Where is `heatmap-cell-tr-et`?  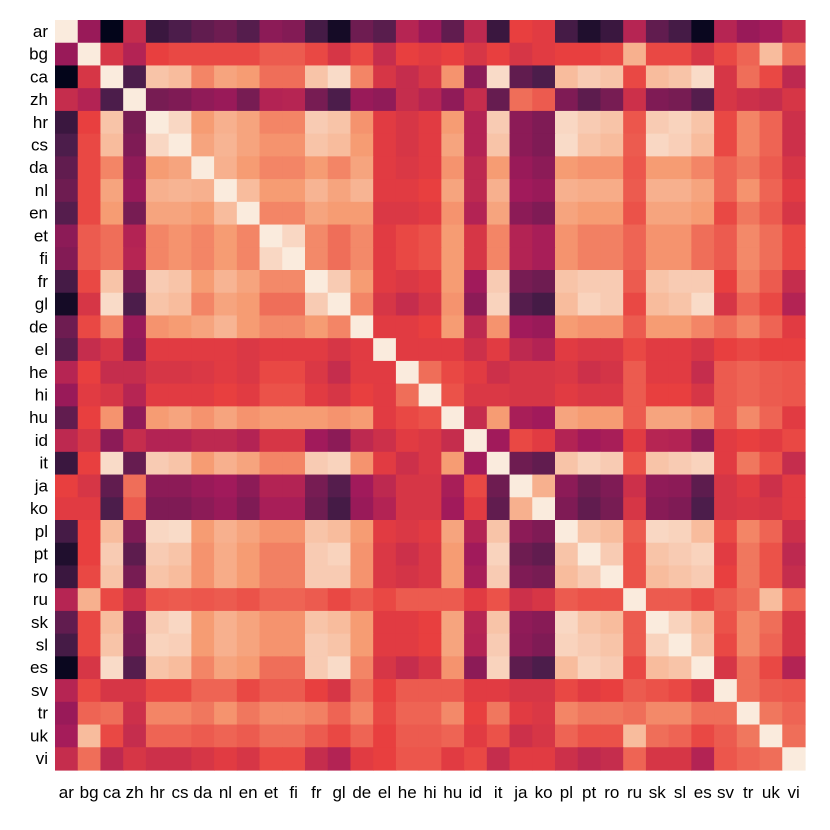
heatmap-cell-tr-et is located at coordinates (271, 713).